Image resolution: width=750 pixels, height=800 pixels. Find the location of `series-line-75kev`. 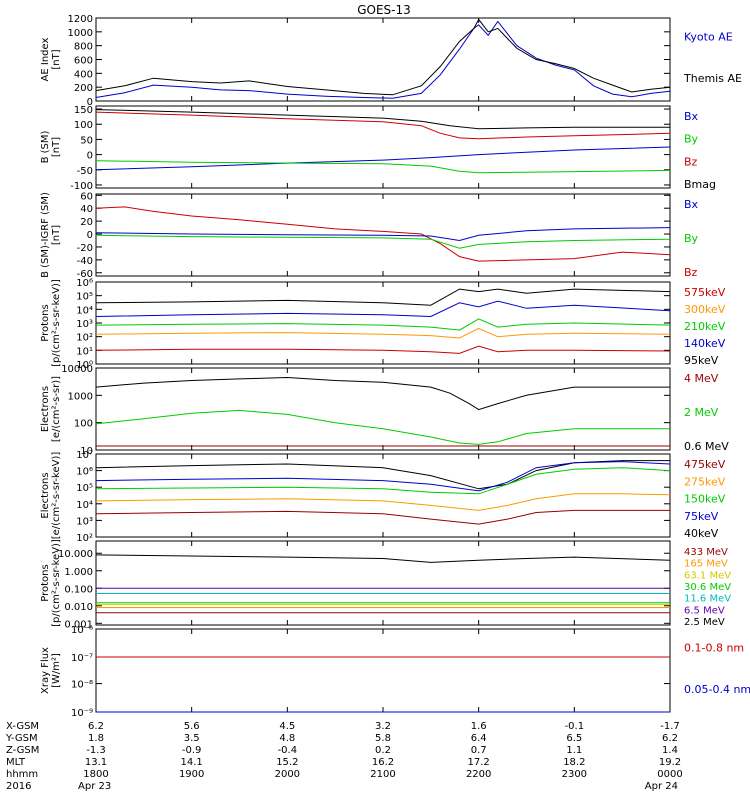

series-line-75kev is located at coordinates (383, 476).